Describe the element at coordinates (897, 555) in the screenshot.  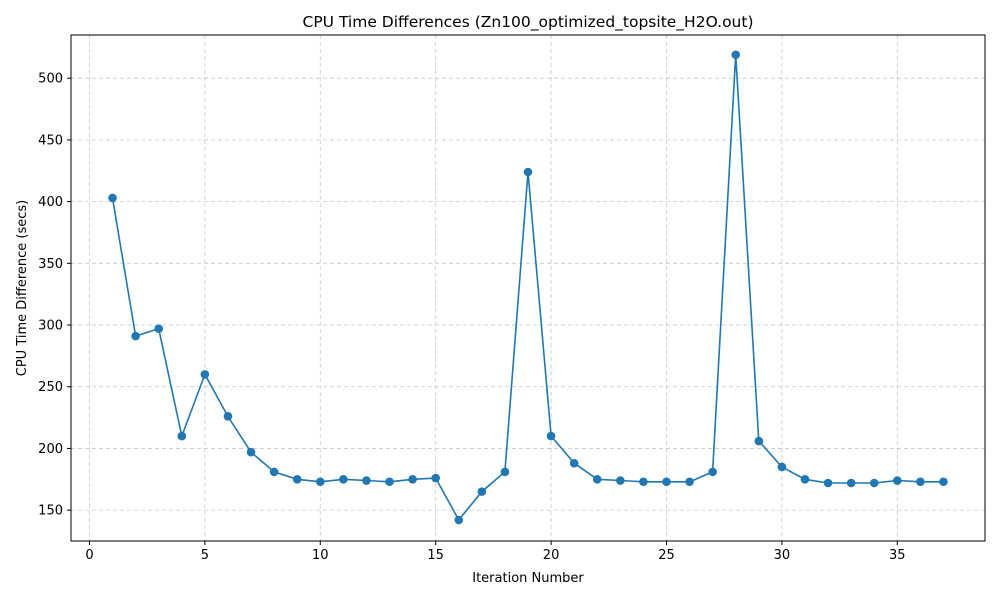
I see `x-tick-label: 35` at that location.